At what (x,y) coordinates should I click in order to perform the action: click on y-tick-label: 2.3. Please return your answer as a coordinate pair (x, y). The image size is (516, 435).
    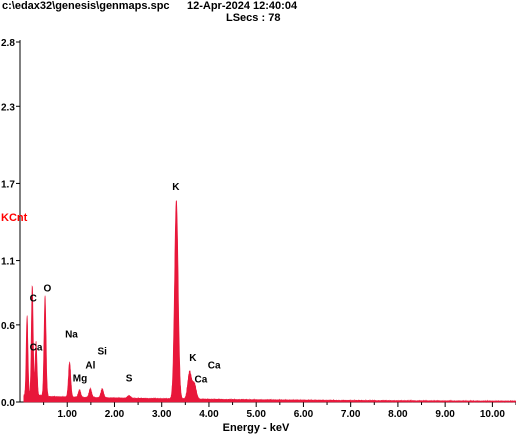
    Looking at the image, I should click on (8, 107).